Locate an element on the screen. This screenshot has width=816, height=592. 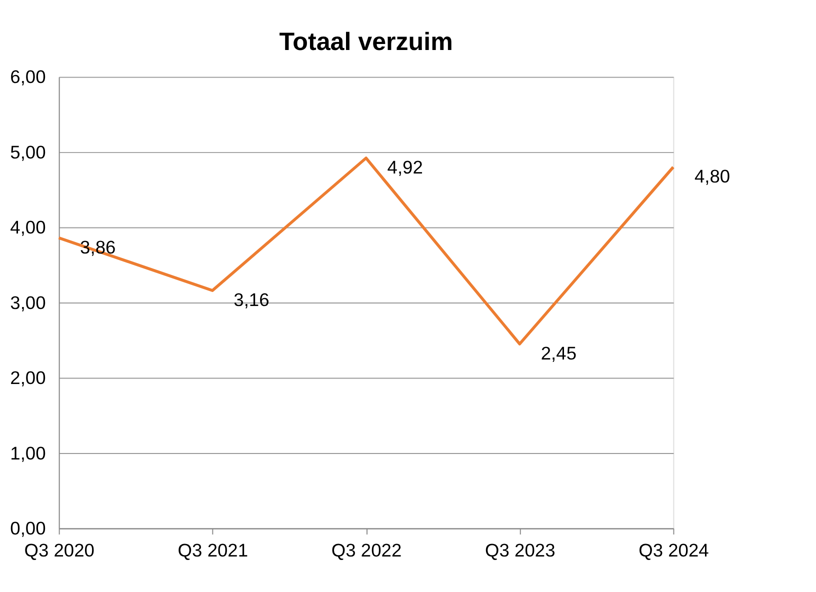
data-label: 2,45 is located at coordinates (558, 353).